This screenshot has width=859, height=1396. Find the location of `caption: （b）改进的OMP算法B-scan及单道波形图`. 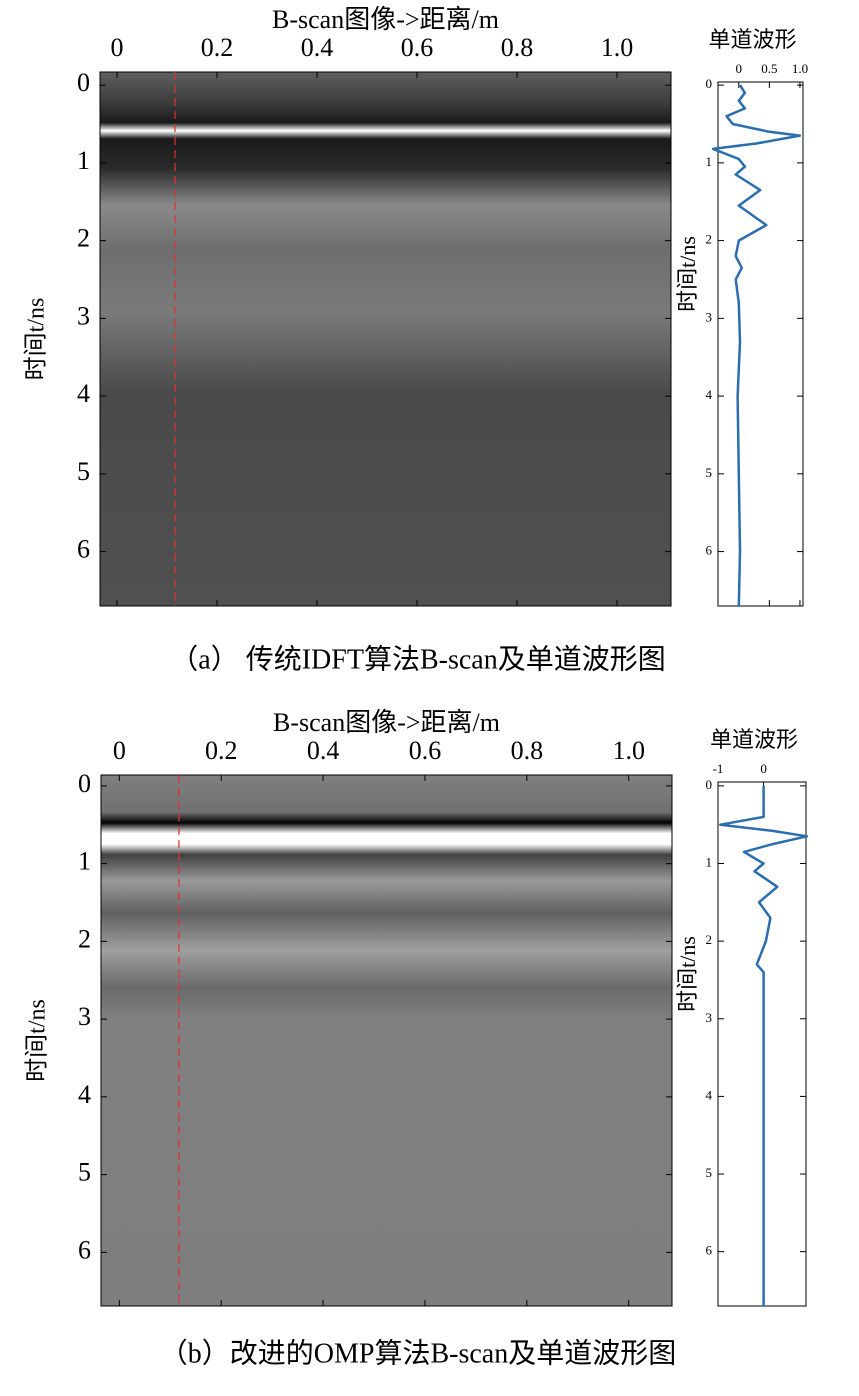

caption: （b）改进的OMP算法B-scan及单道波形图 is located at coordinates (418, 1353).